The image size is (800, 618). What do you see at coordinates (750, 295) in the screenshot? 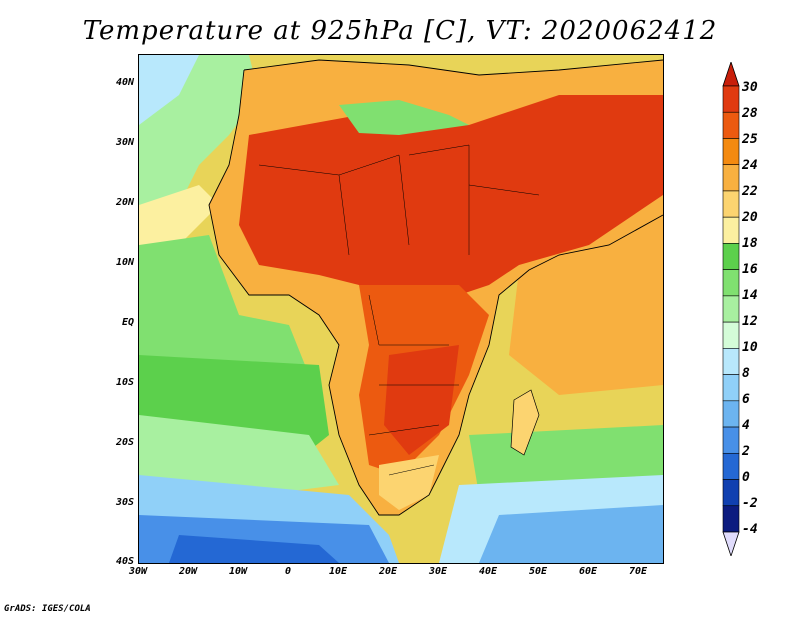
I see `colorbar-label-14: 14` at bounding box center [750, 295].